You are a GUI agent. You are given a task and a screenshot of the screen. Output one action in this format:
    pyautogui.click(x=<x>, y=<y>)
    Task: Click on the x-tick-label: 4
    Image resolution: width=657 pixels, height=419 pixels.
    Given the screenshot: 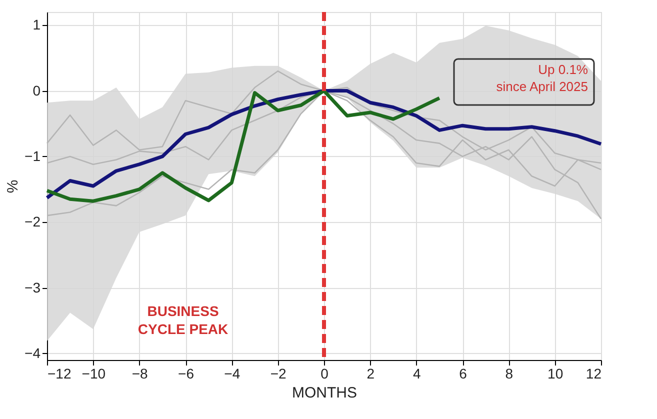 What is the action you would take?
    pyautogui.click(x=416, y=374)
    